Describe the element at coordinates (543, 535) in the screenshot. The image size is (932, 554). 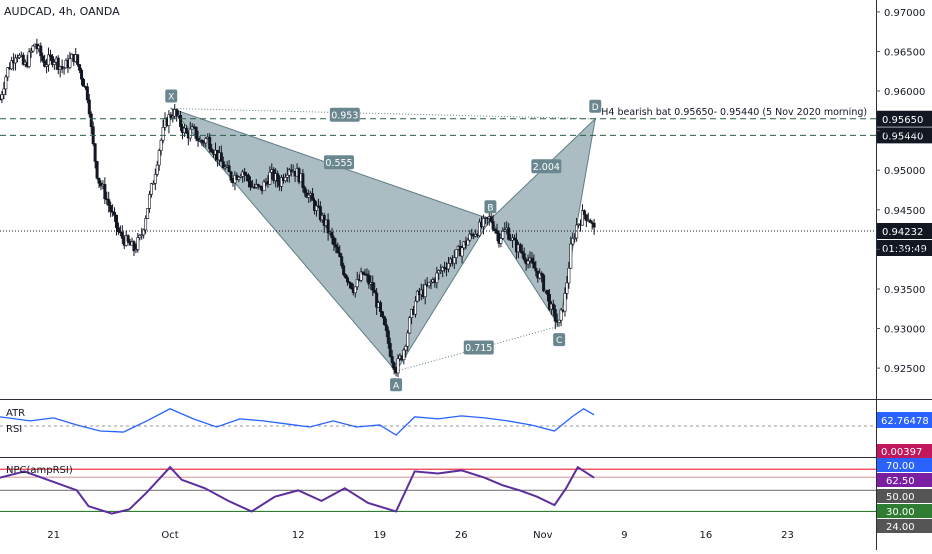
I see `time-tick-label: Nov` at that location.